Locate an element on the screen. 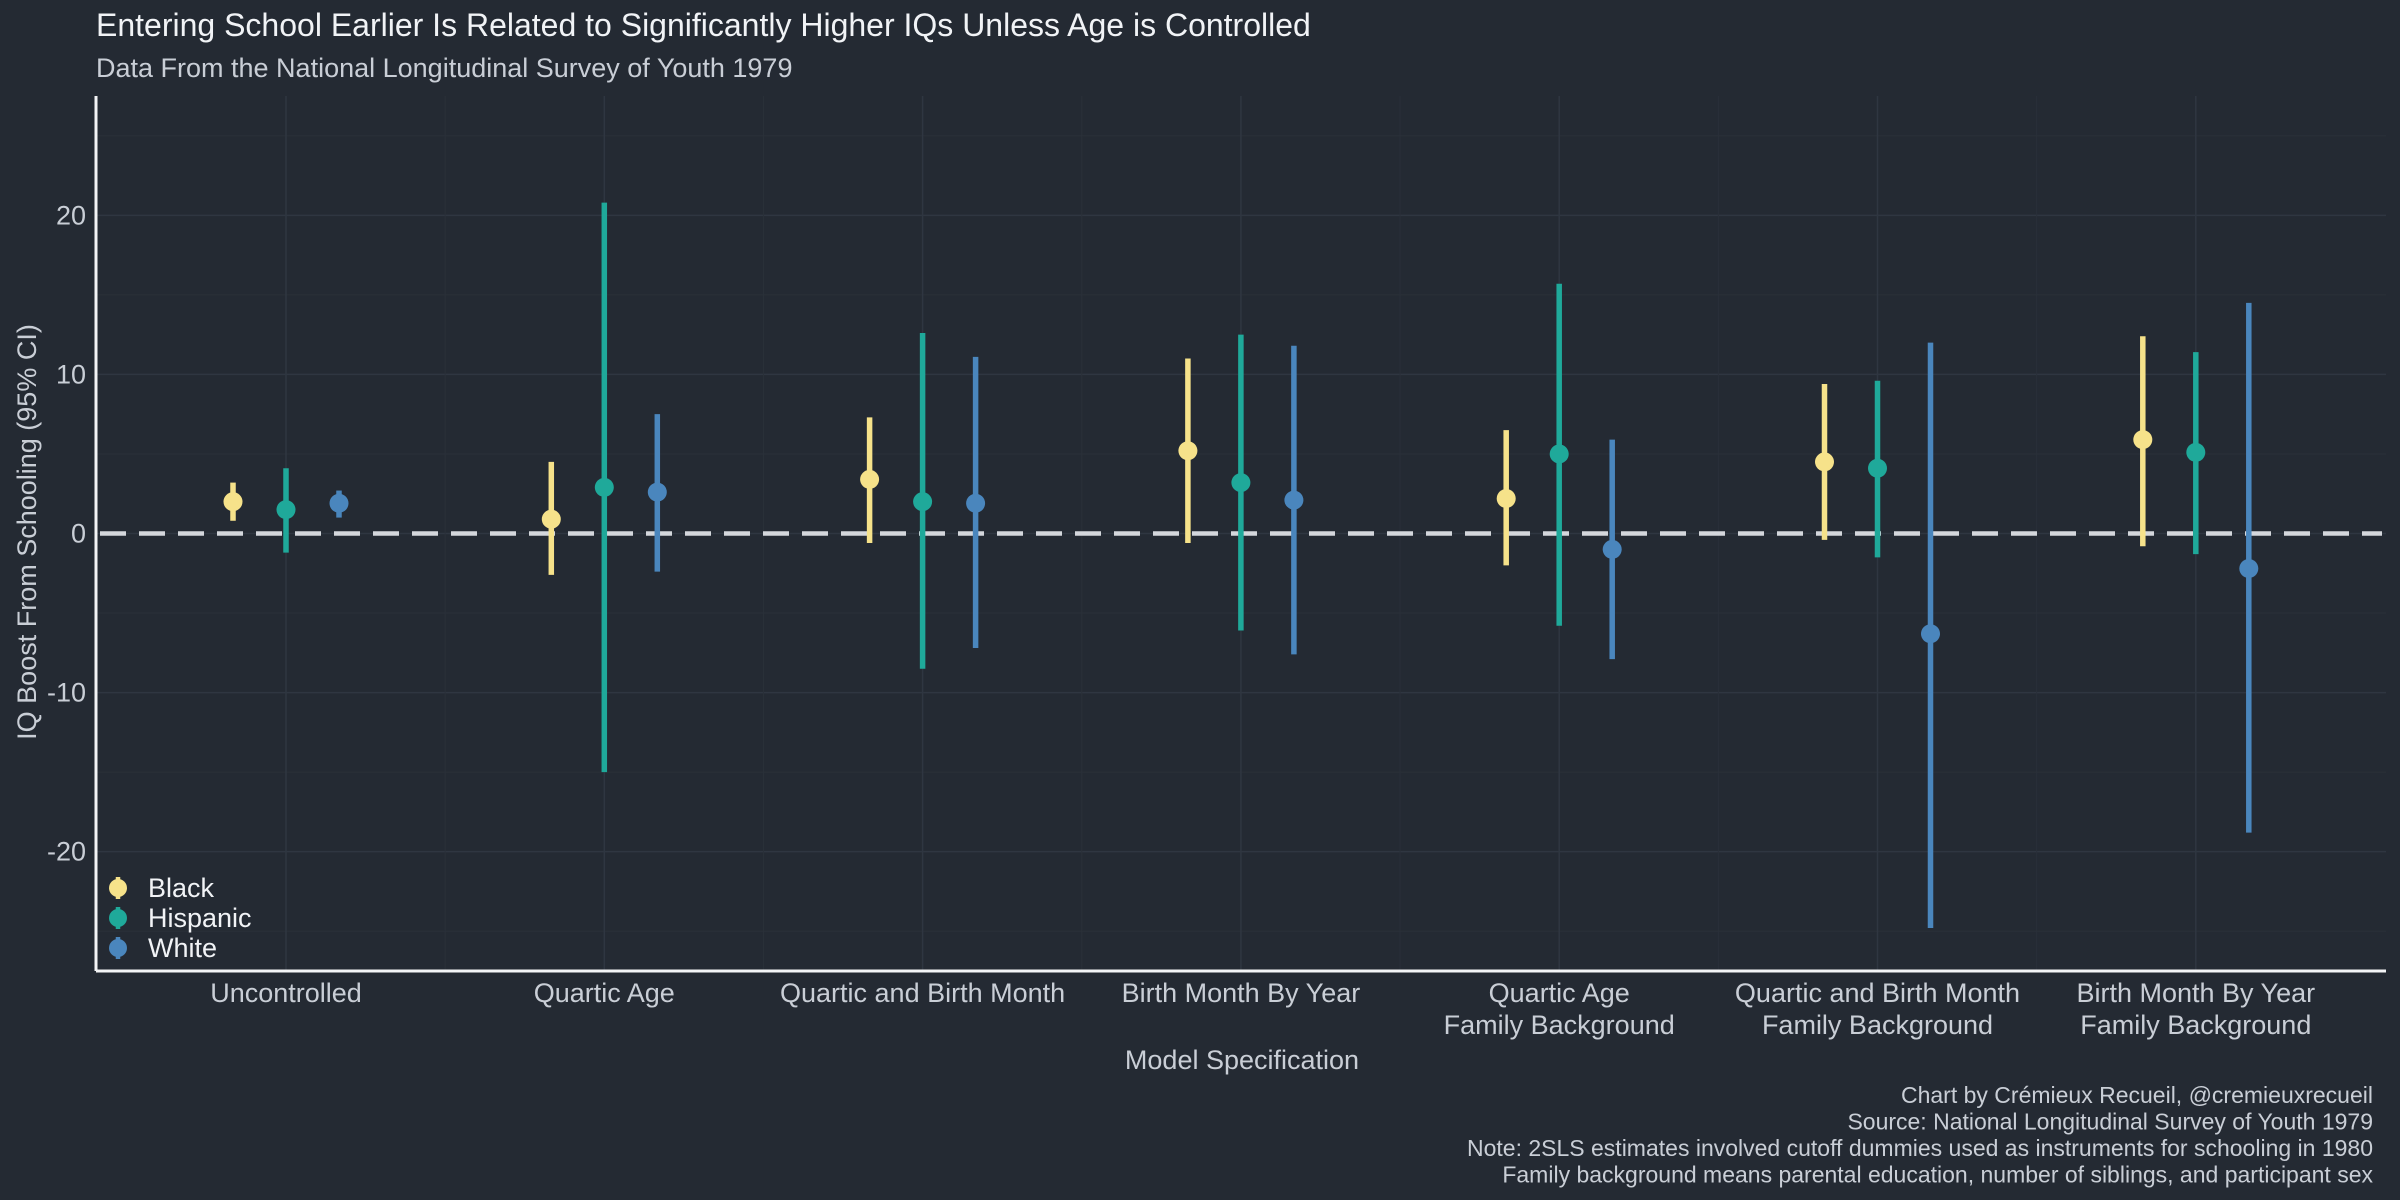 This screenshot has width=2400, height=1200. legend-label: Hispanic is located at coordinates (200, 918).